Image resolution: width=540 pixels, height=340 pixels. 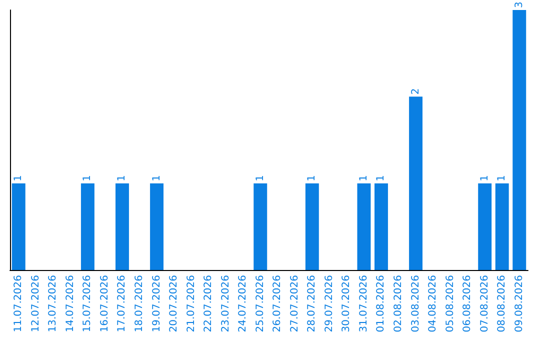 I want to click on x-tick-label: 31.07.2026, so click(x=364, y=303).